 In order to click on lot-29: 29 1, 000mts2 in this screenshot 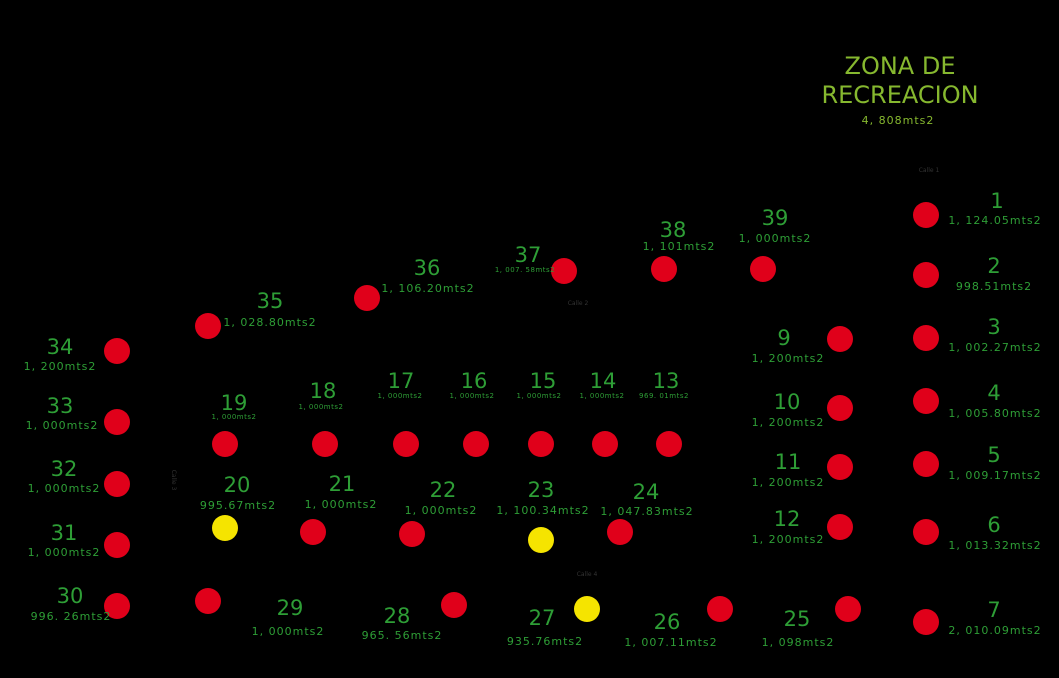, I will do `click(259, 613)`.